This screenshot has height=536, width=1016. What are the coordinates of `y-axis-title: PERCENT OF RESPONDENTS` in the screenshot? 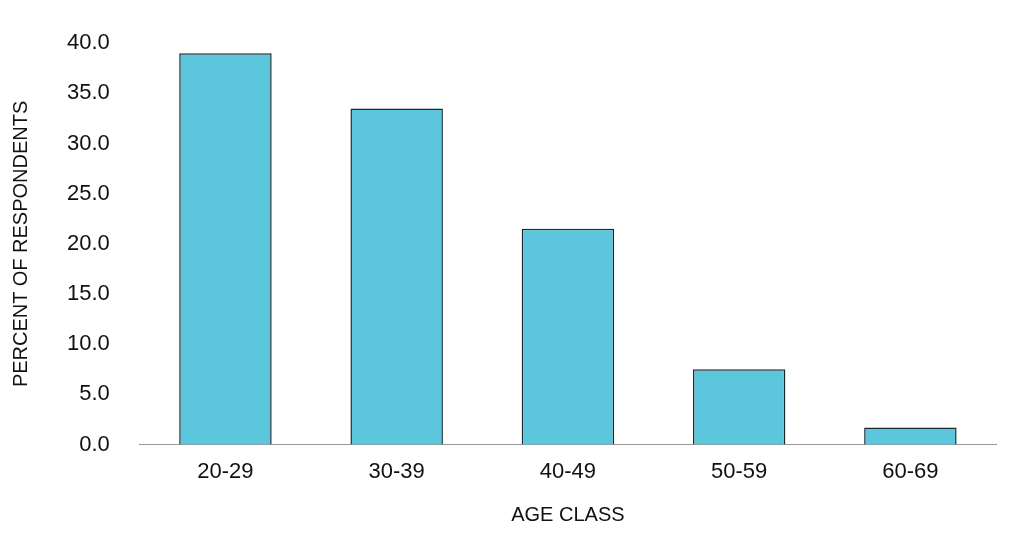 It's located at (19, 244).